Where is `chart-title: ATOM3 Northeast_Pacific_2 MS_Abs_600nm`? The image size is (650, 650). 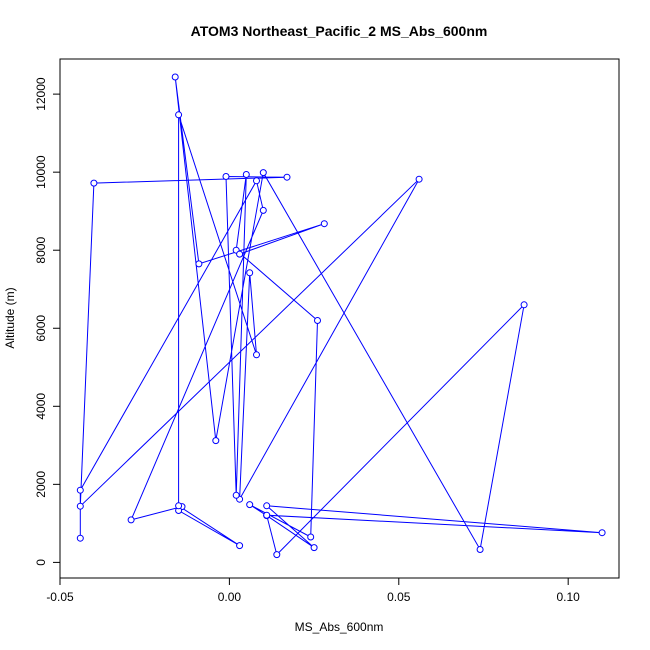
chart-title: ATOM3 Northeast_Pacific_2 MS_Abs_600nm is located at coordinates (339, 31).